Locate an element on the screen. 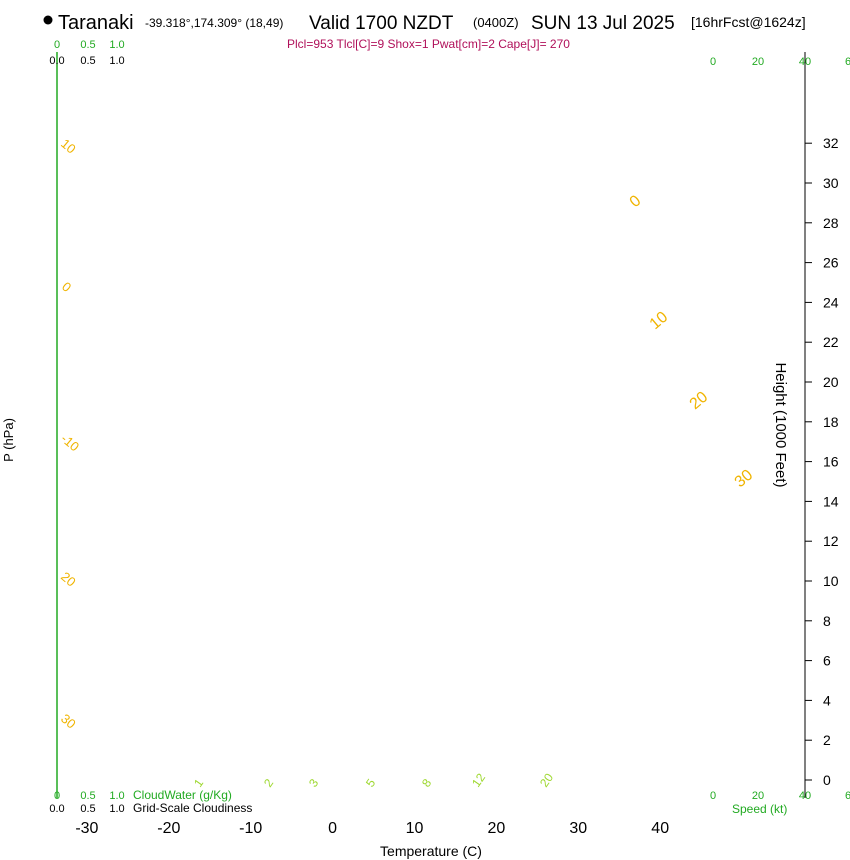 This screenshot has height=860, width=850. speed-top-tick-label: 6 is located at coordinates (847, 62).